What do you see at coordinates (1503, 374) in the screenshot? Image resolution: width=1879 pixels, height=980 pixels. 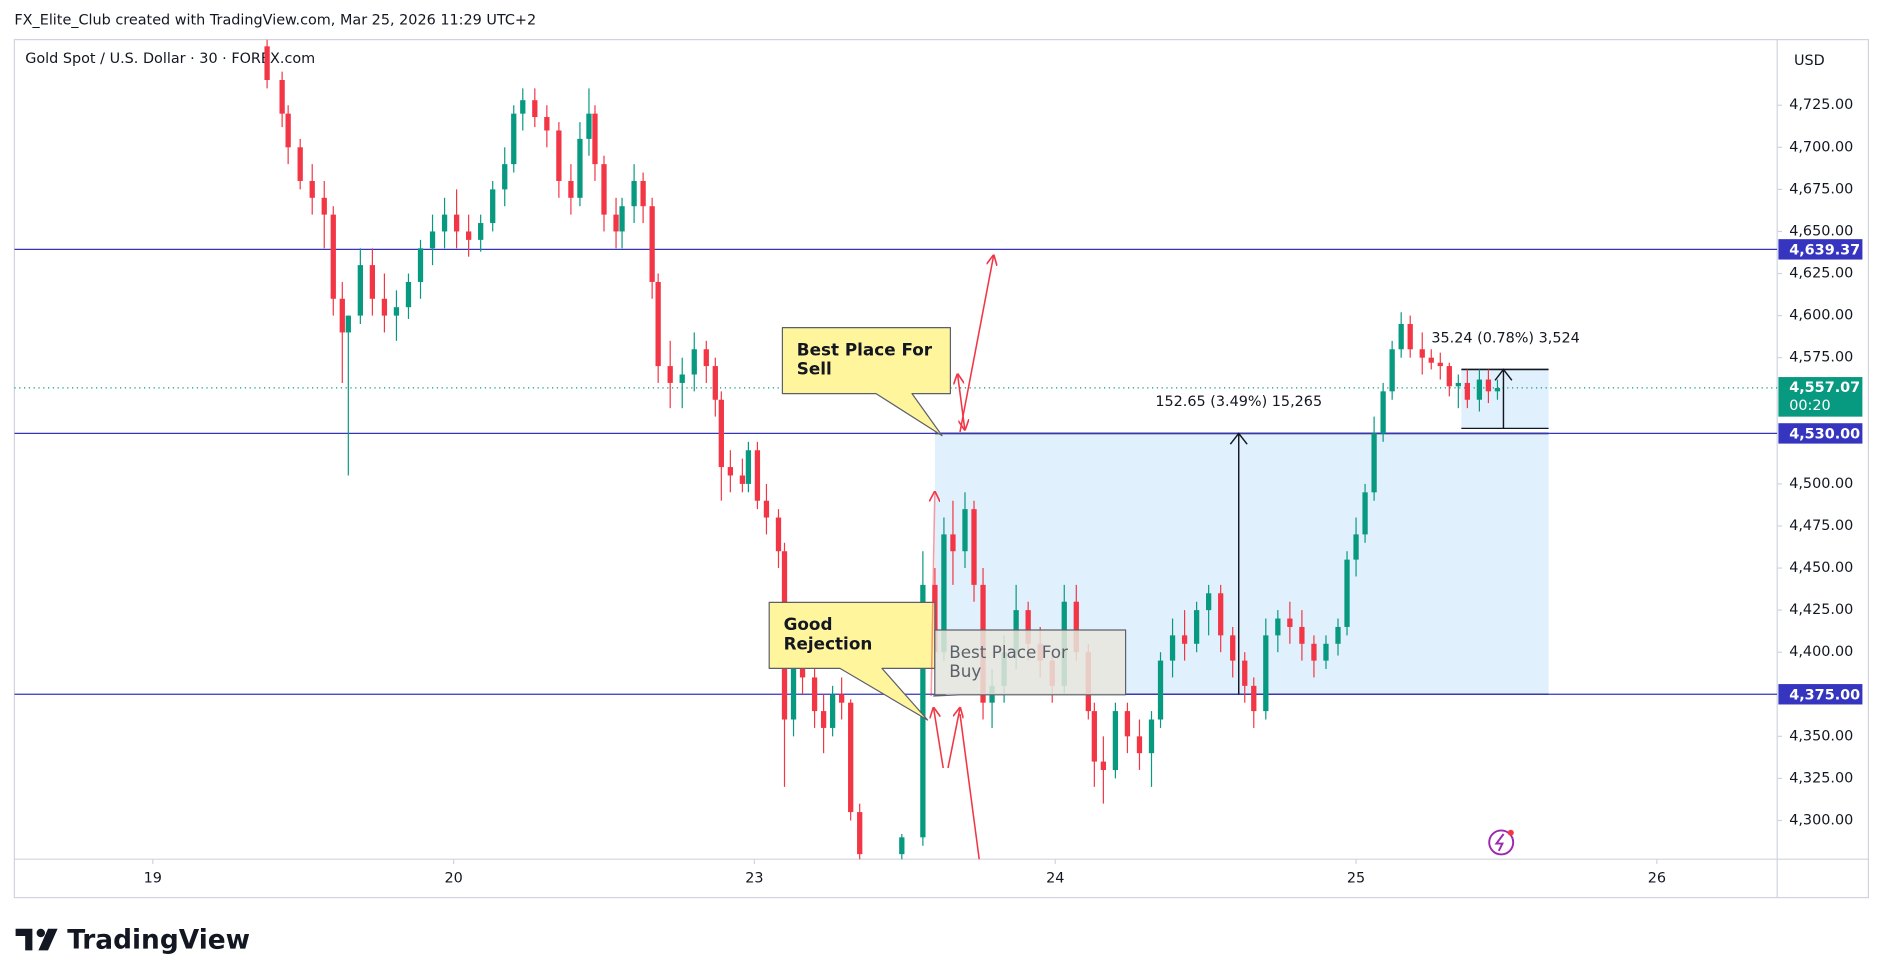 I see `range-arrow-head` at bounding box center [1503, 374].